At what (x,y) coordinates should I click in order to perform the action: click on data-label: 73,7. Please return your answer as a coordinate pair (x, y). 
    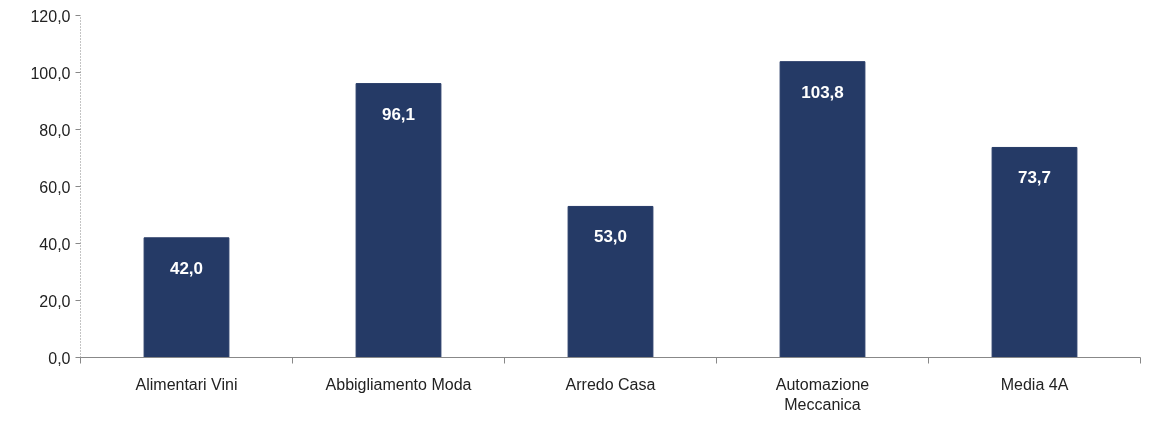
    Looking at the image, I should click on (1034, 178).